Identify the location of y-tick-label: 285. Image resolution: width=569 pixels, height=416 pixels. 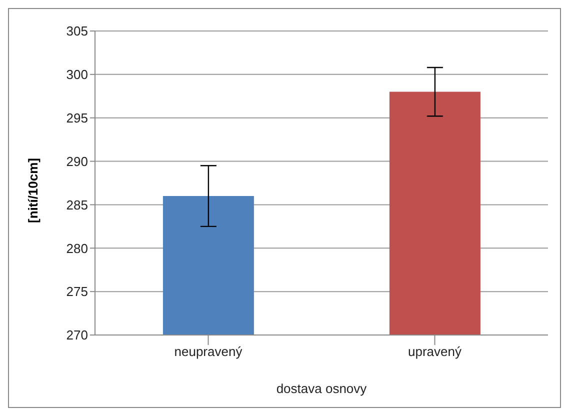
(77, 204).